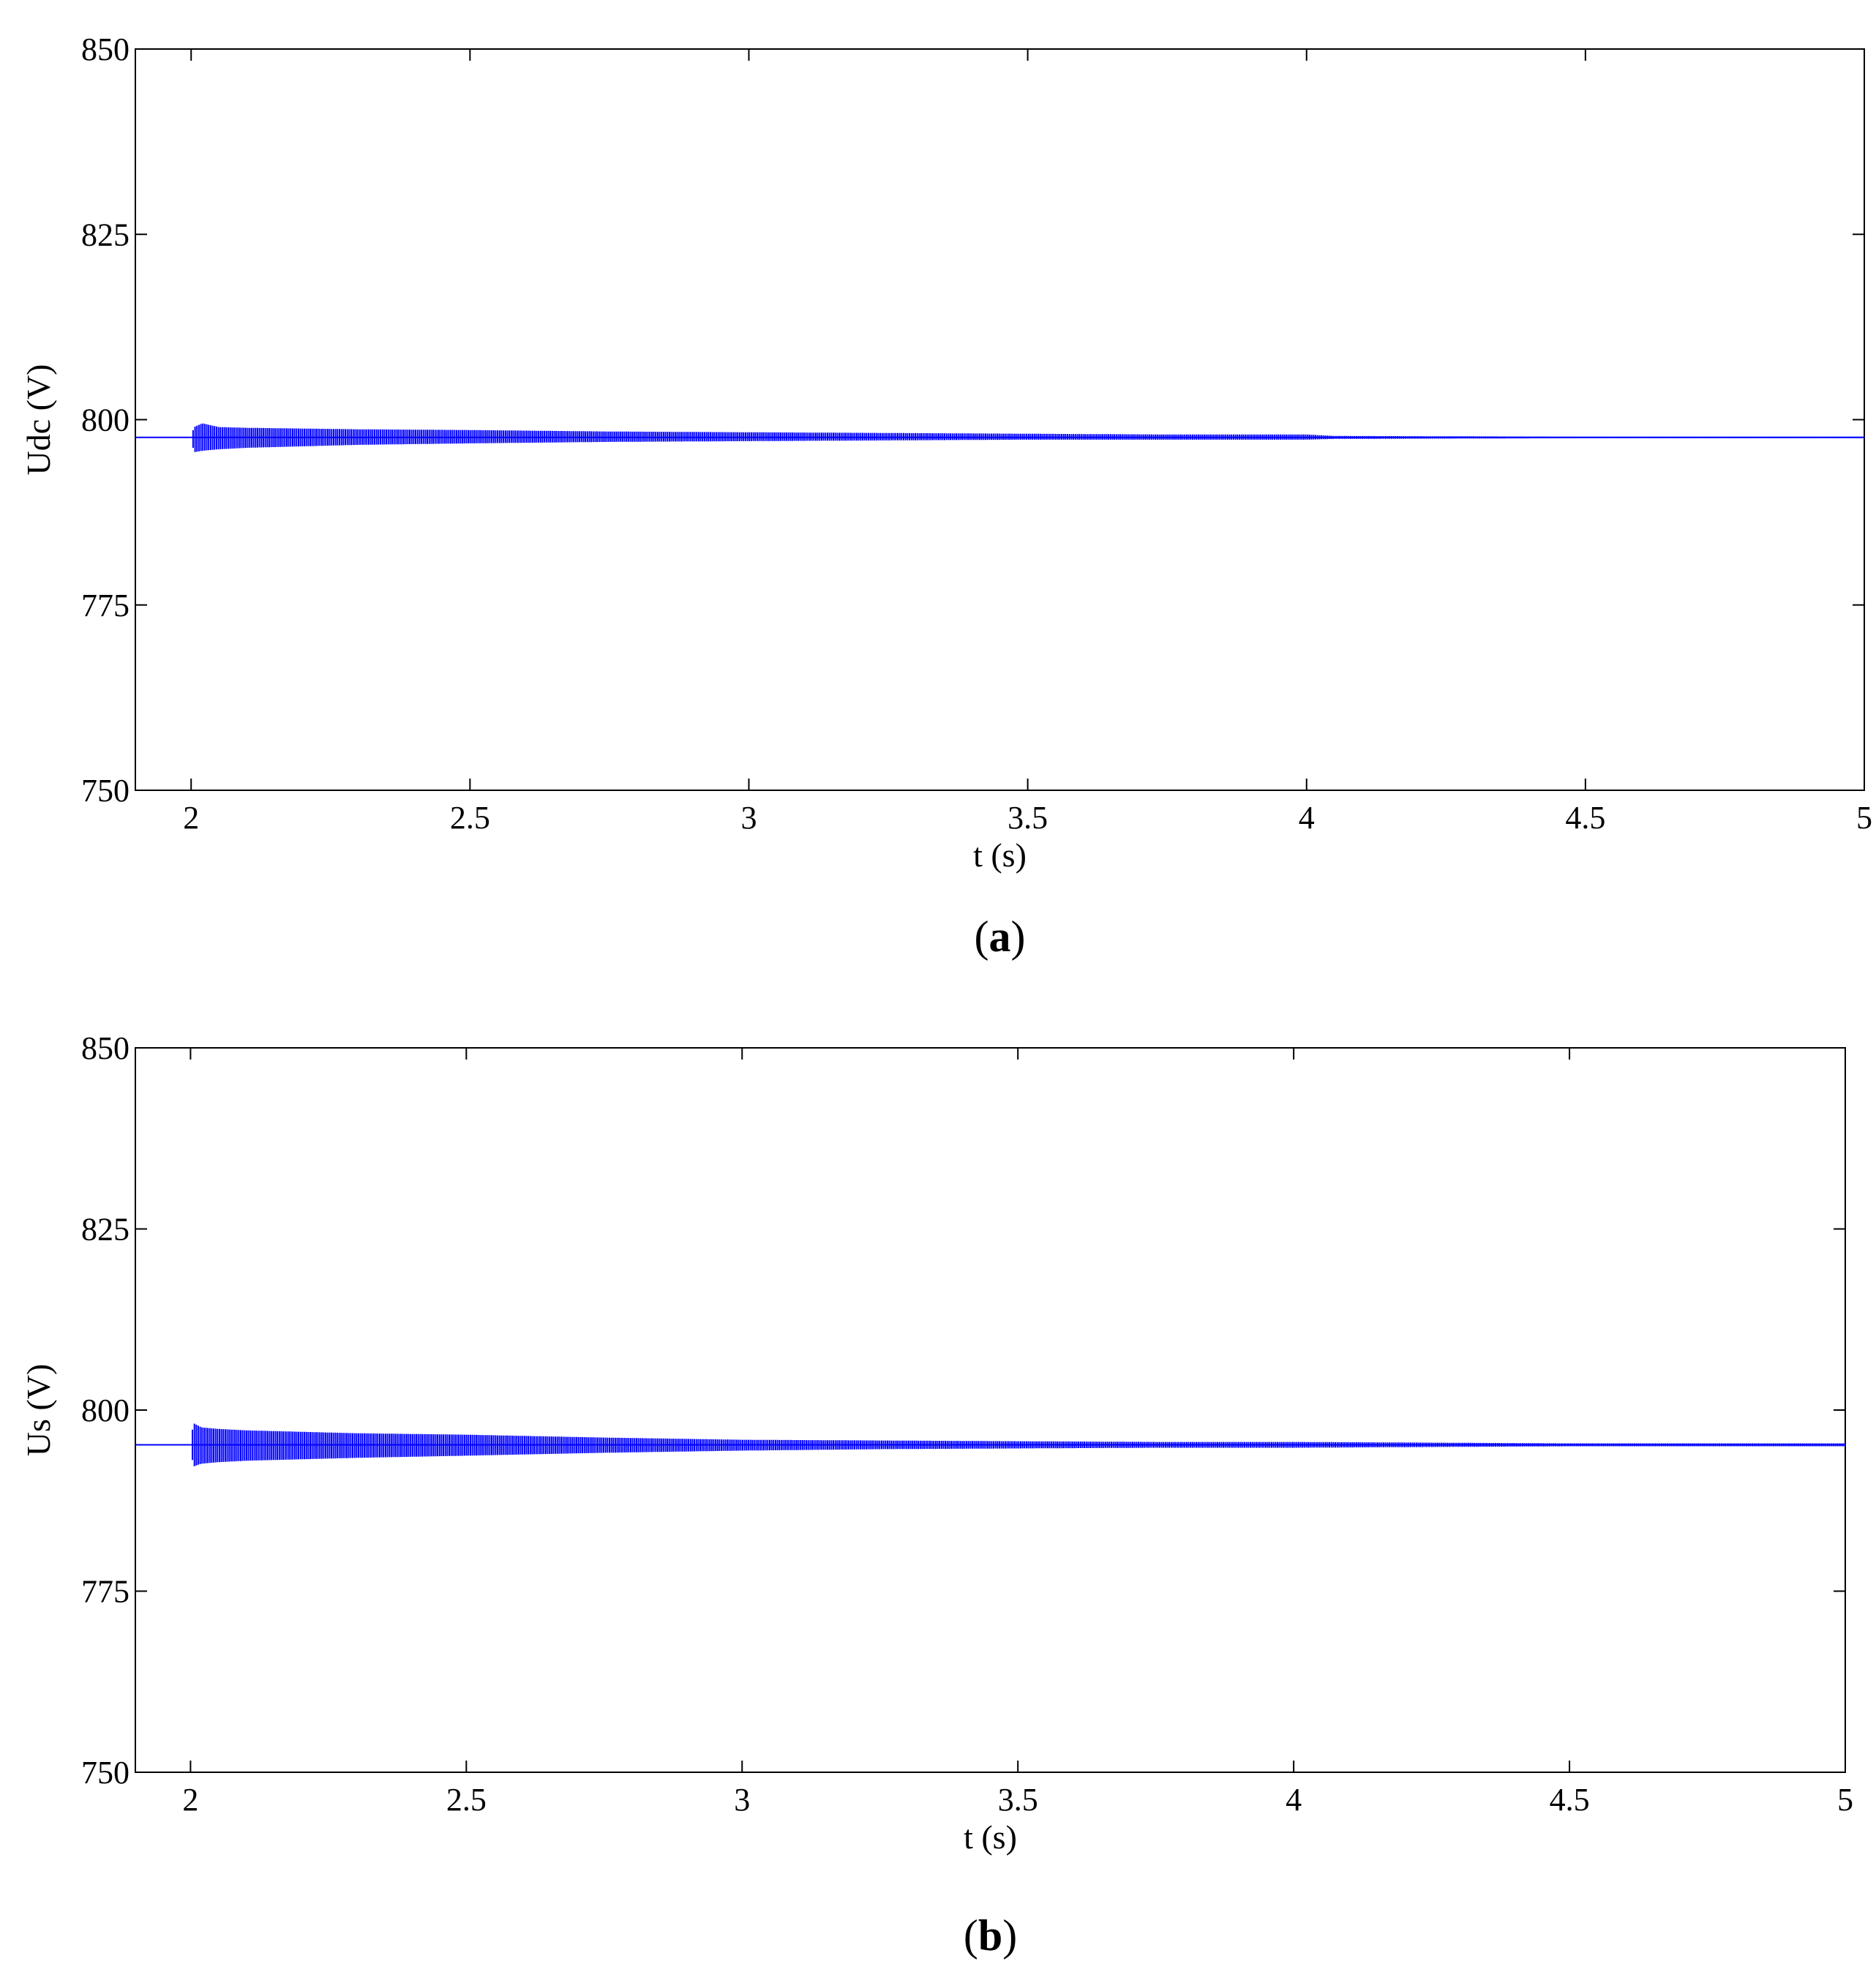 The image size is (1876, 1983). I want to click on panel-label-letter: b, so click(990, 1935).